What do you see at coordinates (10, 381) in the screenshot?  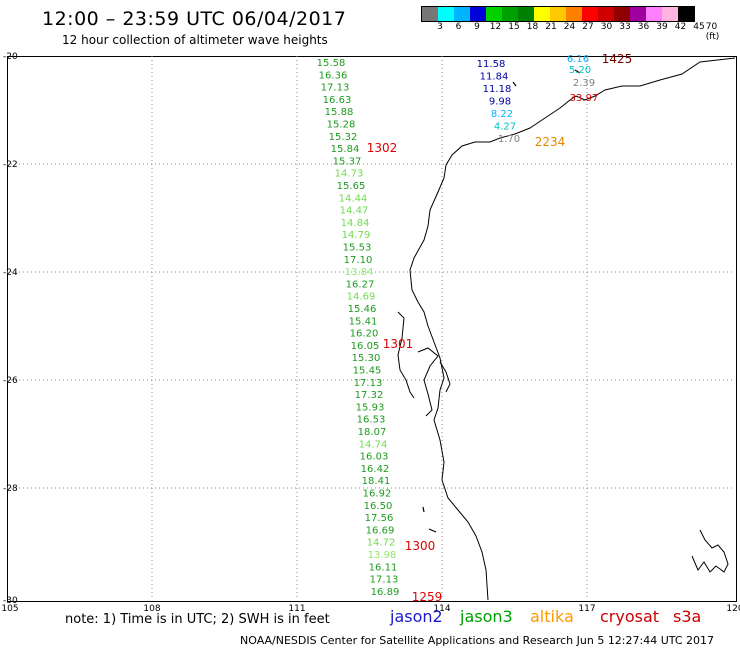 I see `lat-label: -26` at bounding box center [10, 381].